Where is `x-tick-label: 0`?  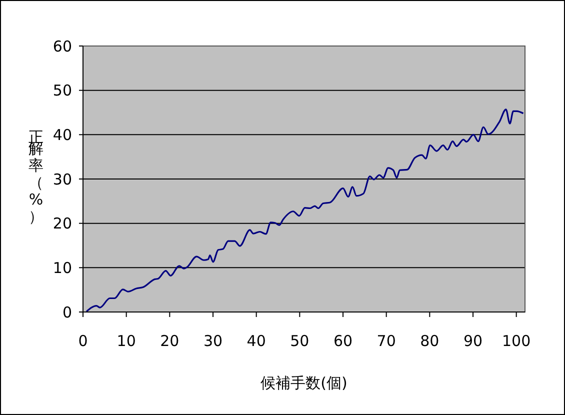
x-tick-label: 0 is located at coordinates (83, 341).